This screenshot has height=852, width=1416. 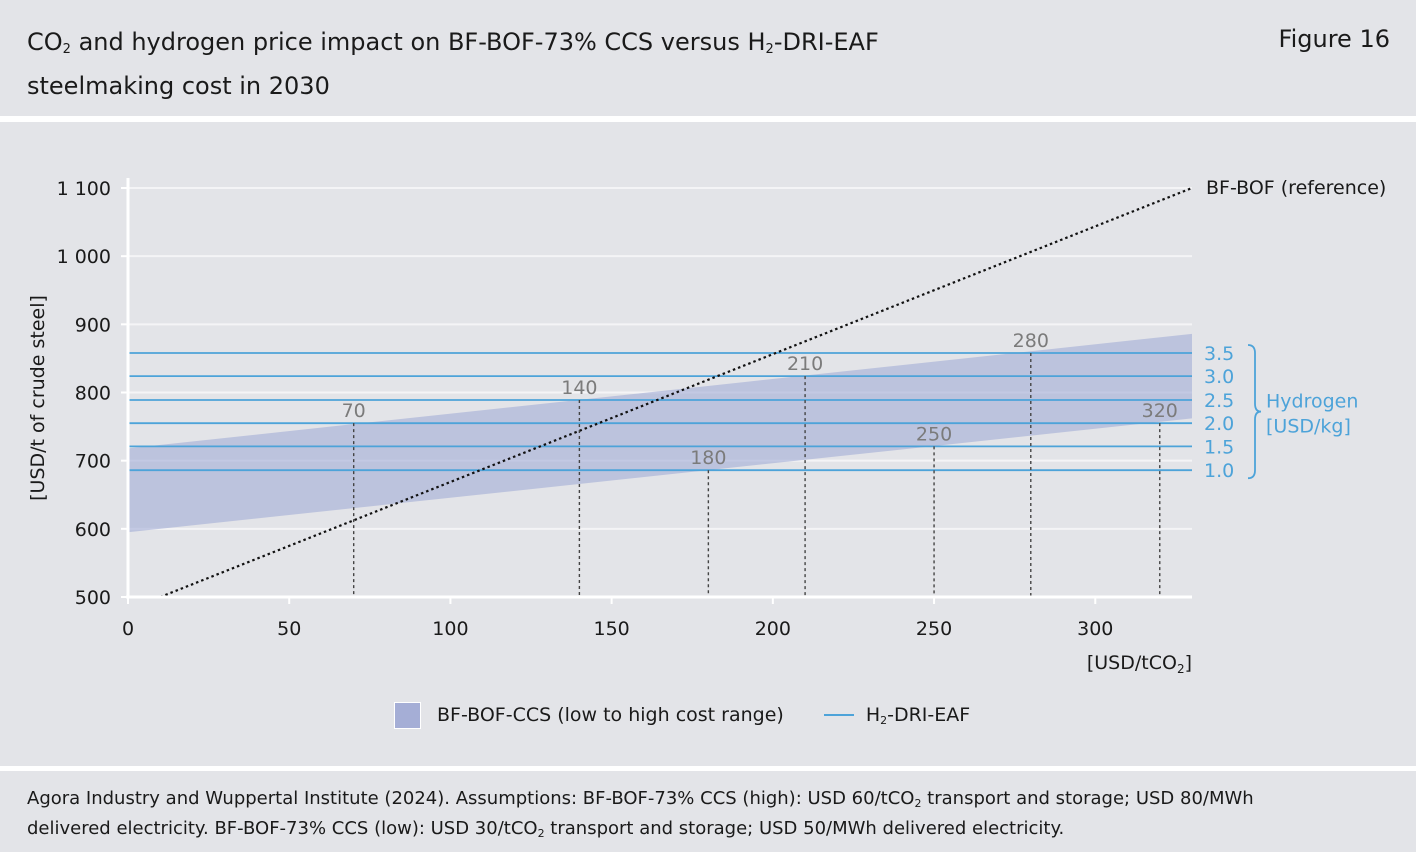 I want to click on legend-band-swatch, so click(x=407, y=715).